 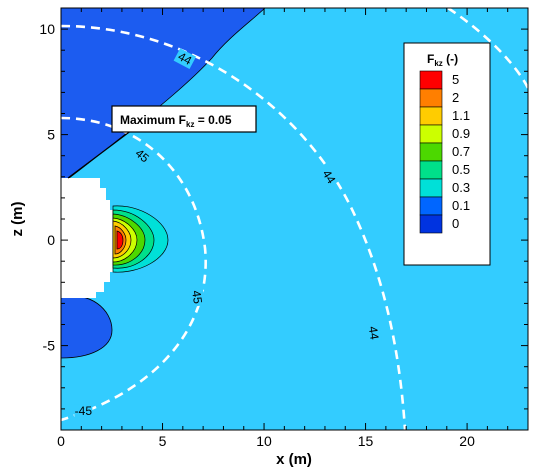 I want to click on annotation-box, so click(x=184, y=119).